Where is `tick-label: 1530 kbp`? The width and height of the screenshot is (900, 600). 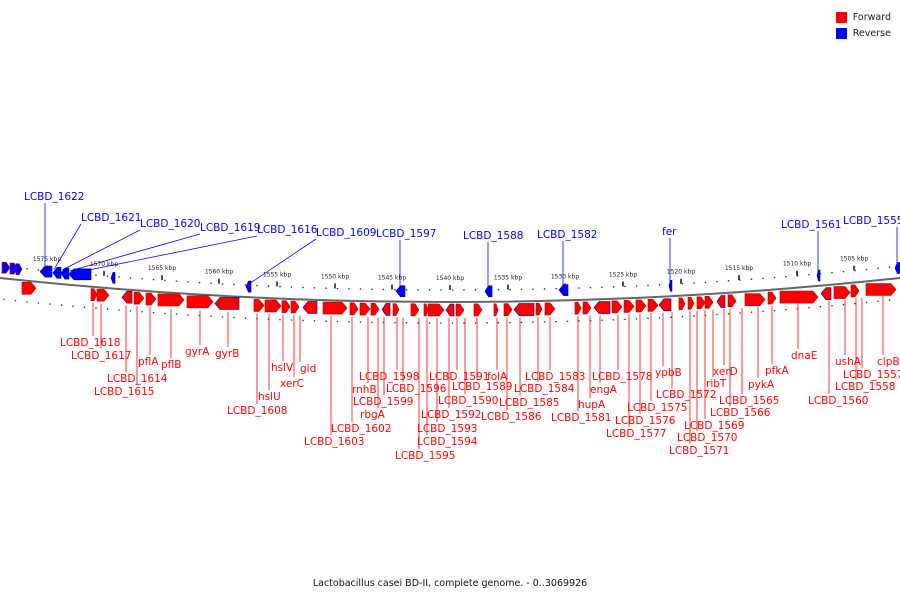
tick-label: 1530 kbp is located at coordinates (565, 276).